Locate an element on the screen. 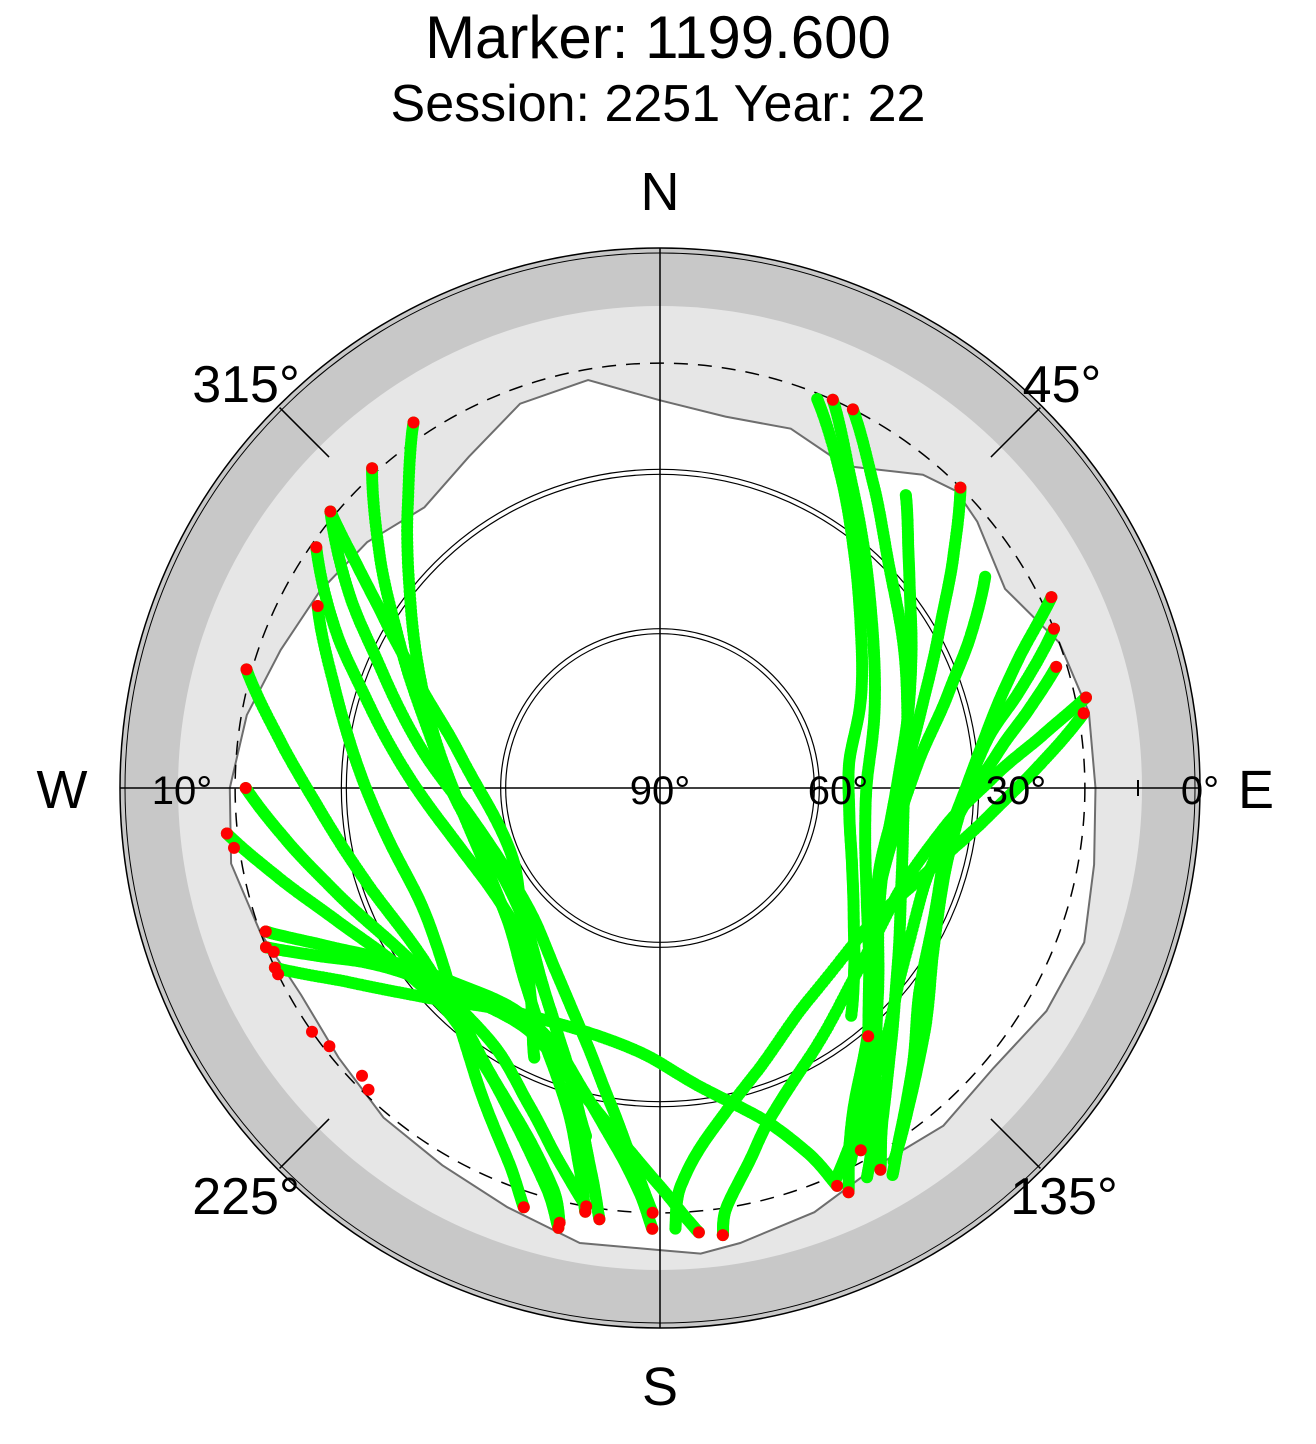 The width and height of the screenshot is (1316, 1444). chart-title: Marker: 1199.600 is located at coordinates (658, 37).